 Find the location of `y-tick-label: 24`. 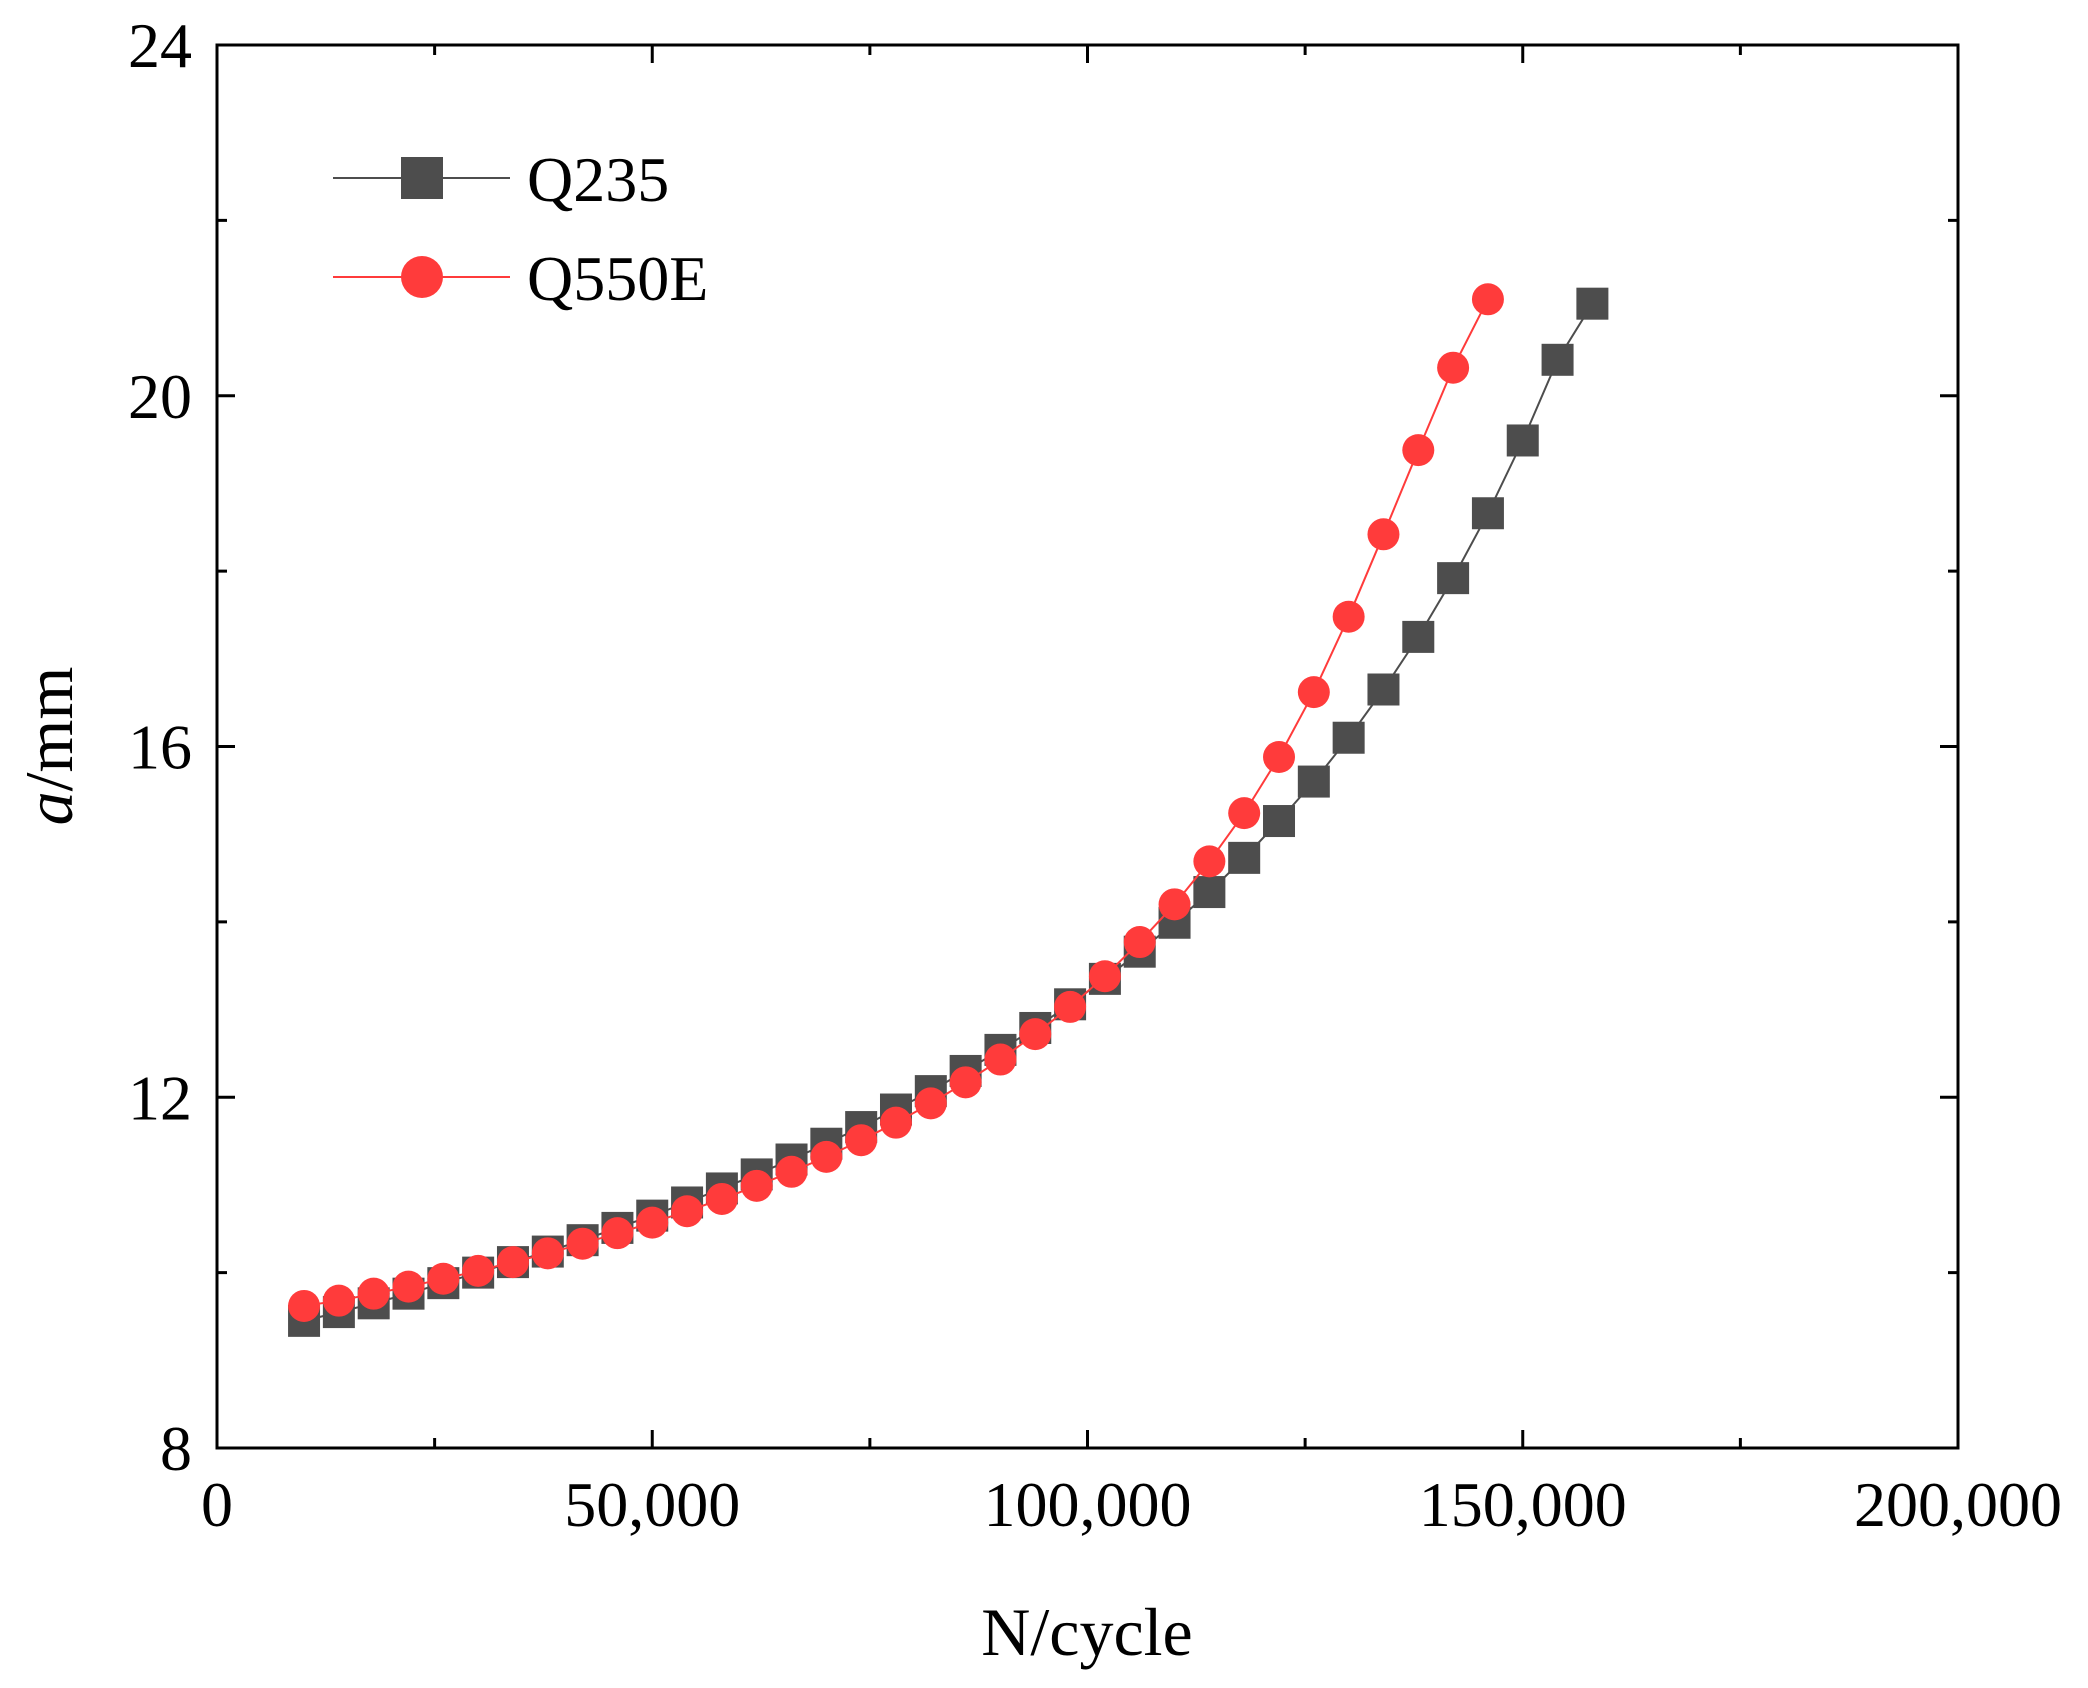

y-tick-label: 24 is located at coordinates (160, 45).